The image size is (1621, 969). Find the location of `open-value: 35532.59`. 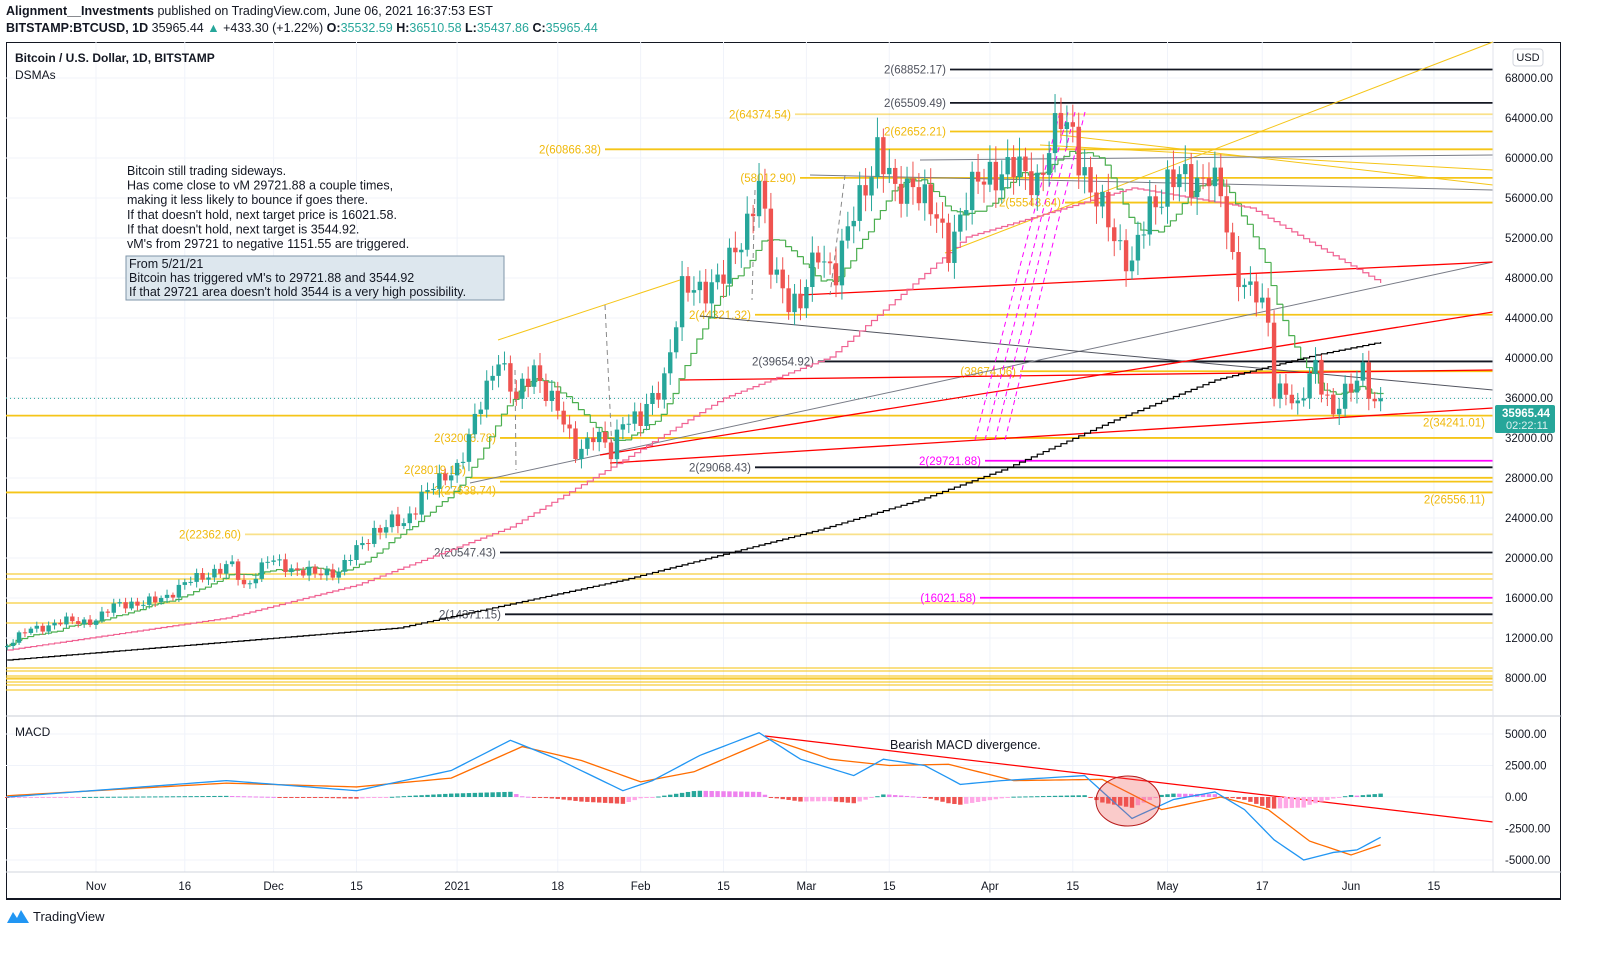

open-value: 35532.59 is located at coordinates (366, 28).